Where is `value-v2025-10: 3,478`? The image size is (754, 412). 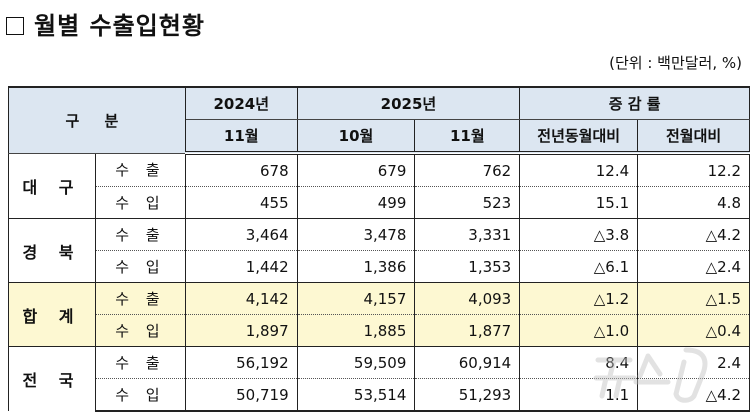
value-v2025-10: 3,478 is located at coordinates (356, 234).